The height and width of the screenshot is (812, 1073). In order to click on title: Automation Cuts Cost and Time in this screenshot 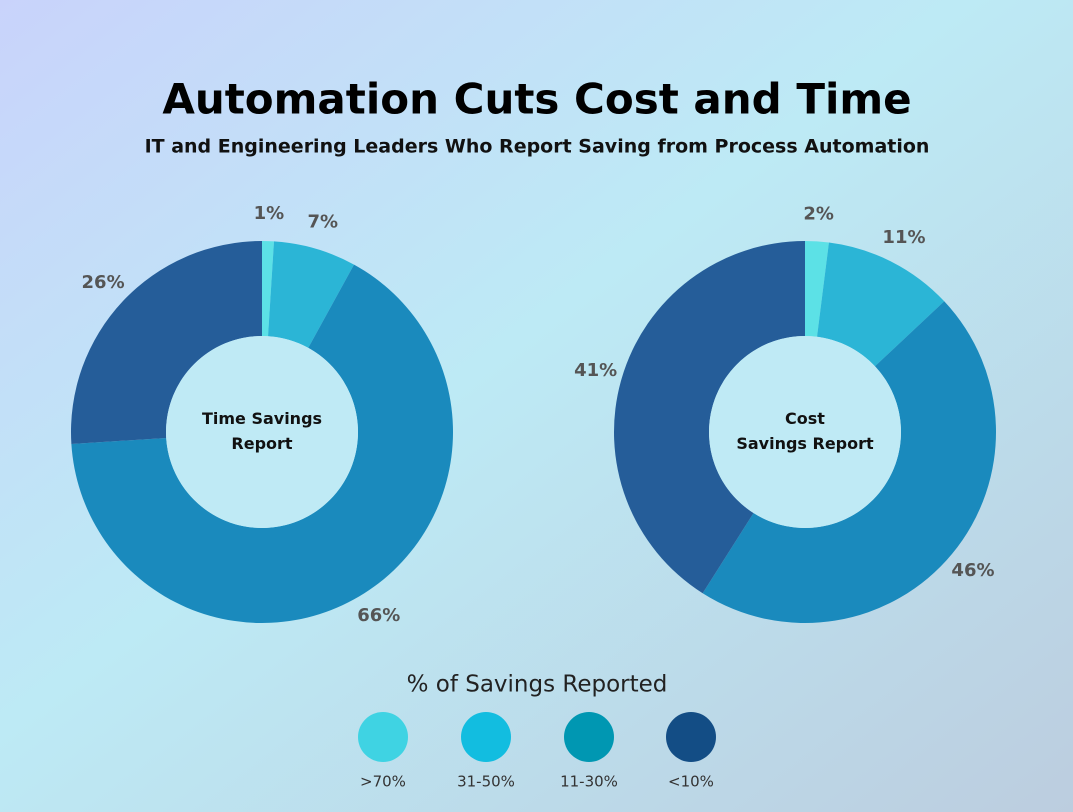, I will do `click(536, 99)`.